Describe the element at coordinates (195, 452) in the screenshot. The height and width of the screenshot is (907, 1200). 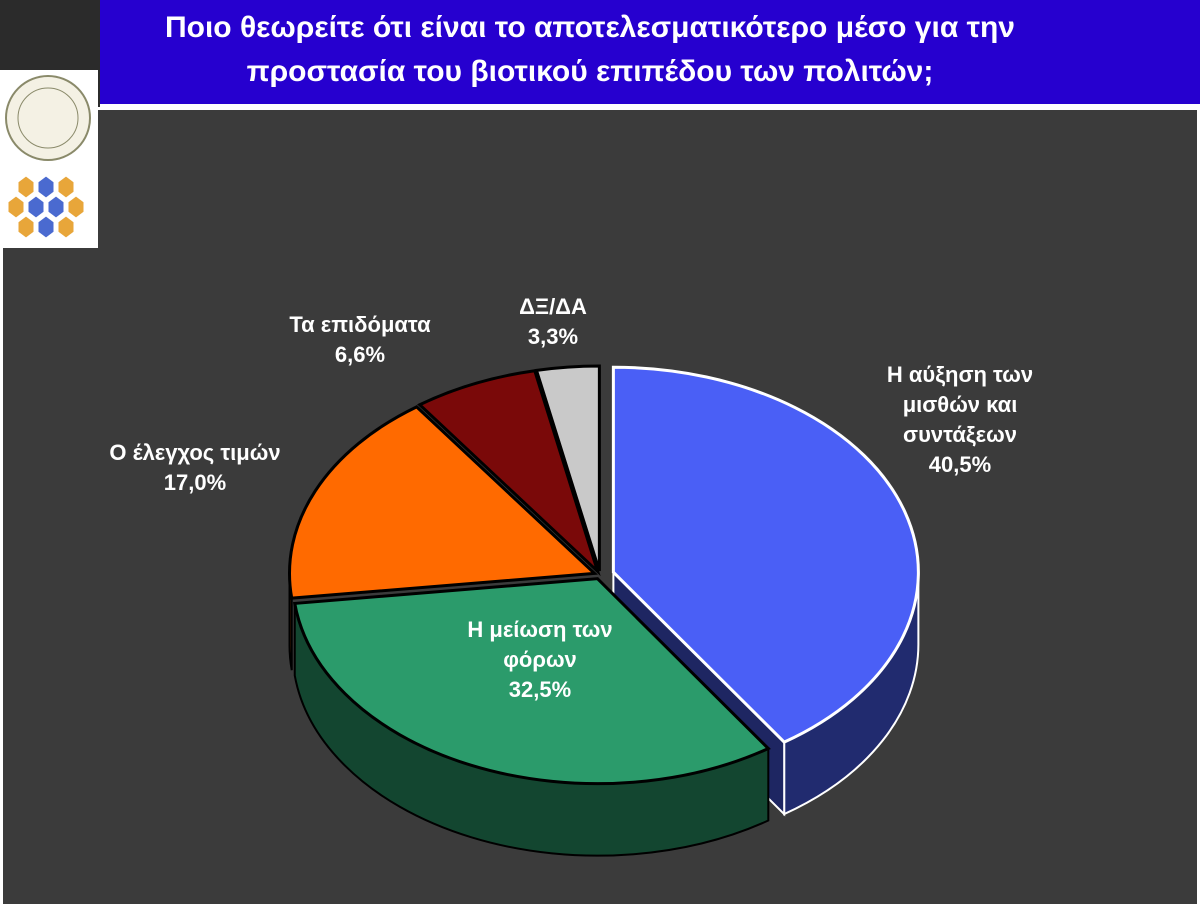
I see `category-name: Ο έλεγχος τιμών` at that location.